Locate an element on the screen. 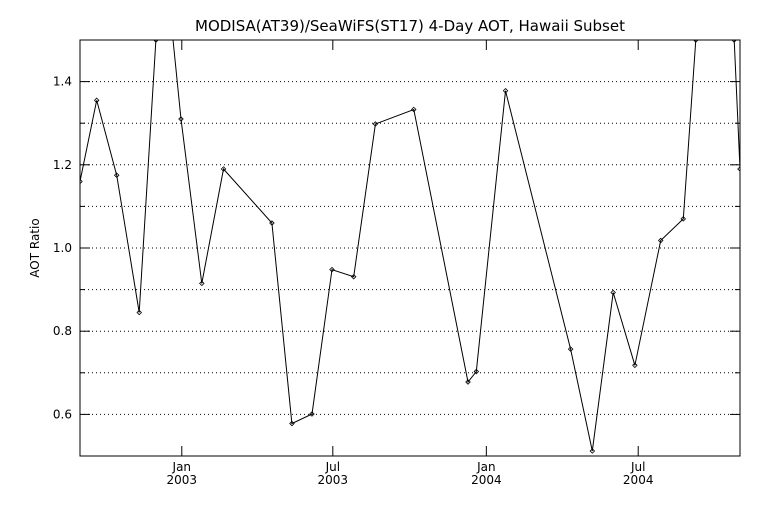  y-tick-label: 1.2 is located at coordinates (62, 165).